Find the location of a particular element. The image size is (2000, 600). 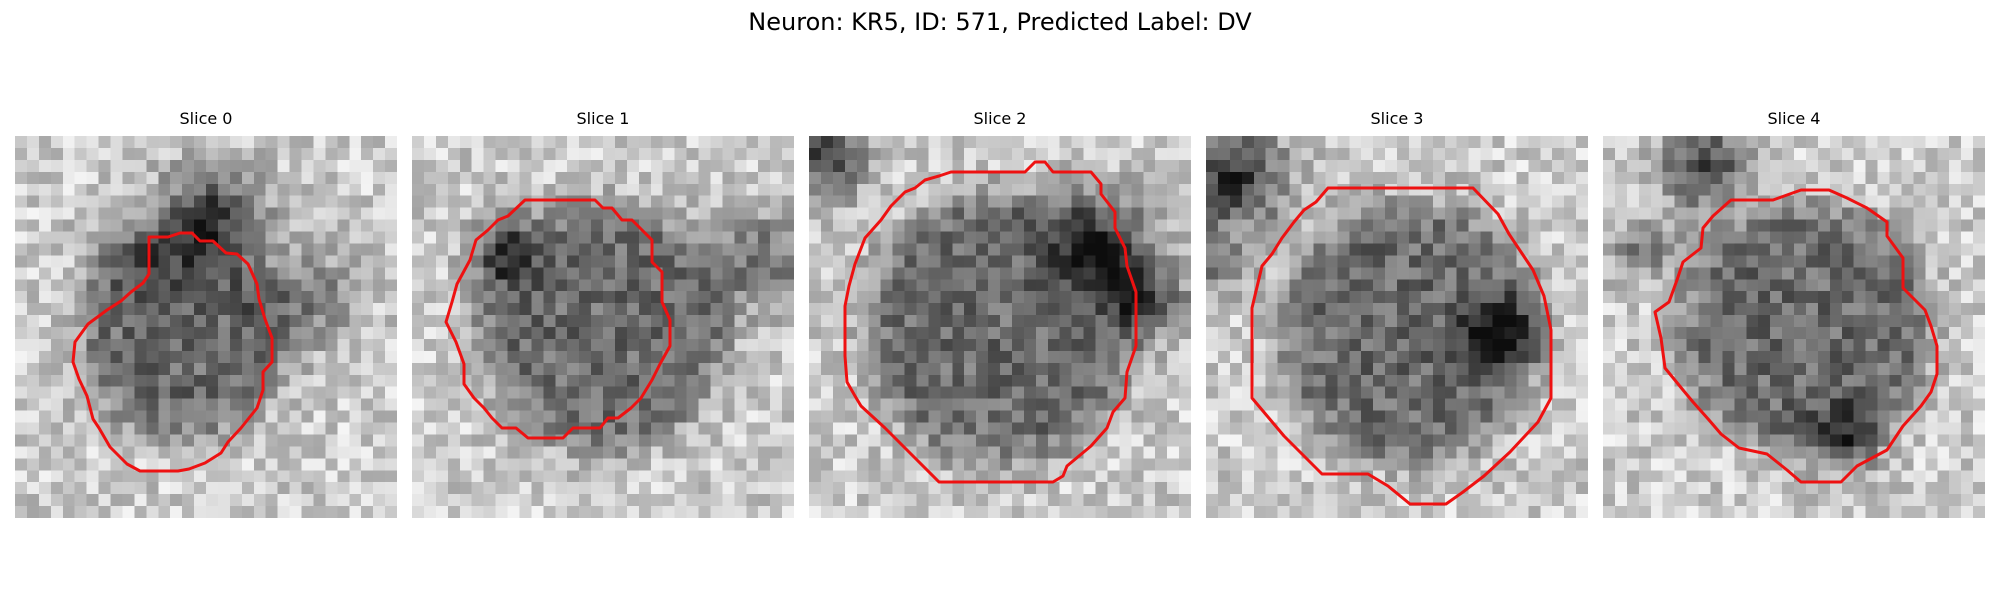

slice-panel-1: Slice 1 is located at coordinates (603, 313).